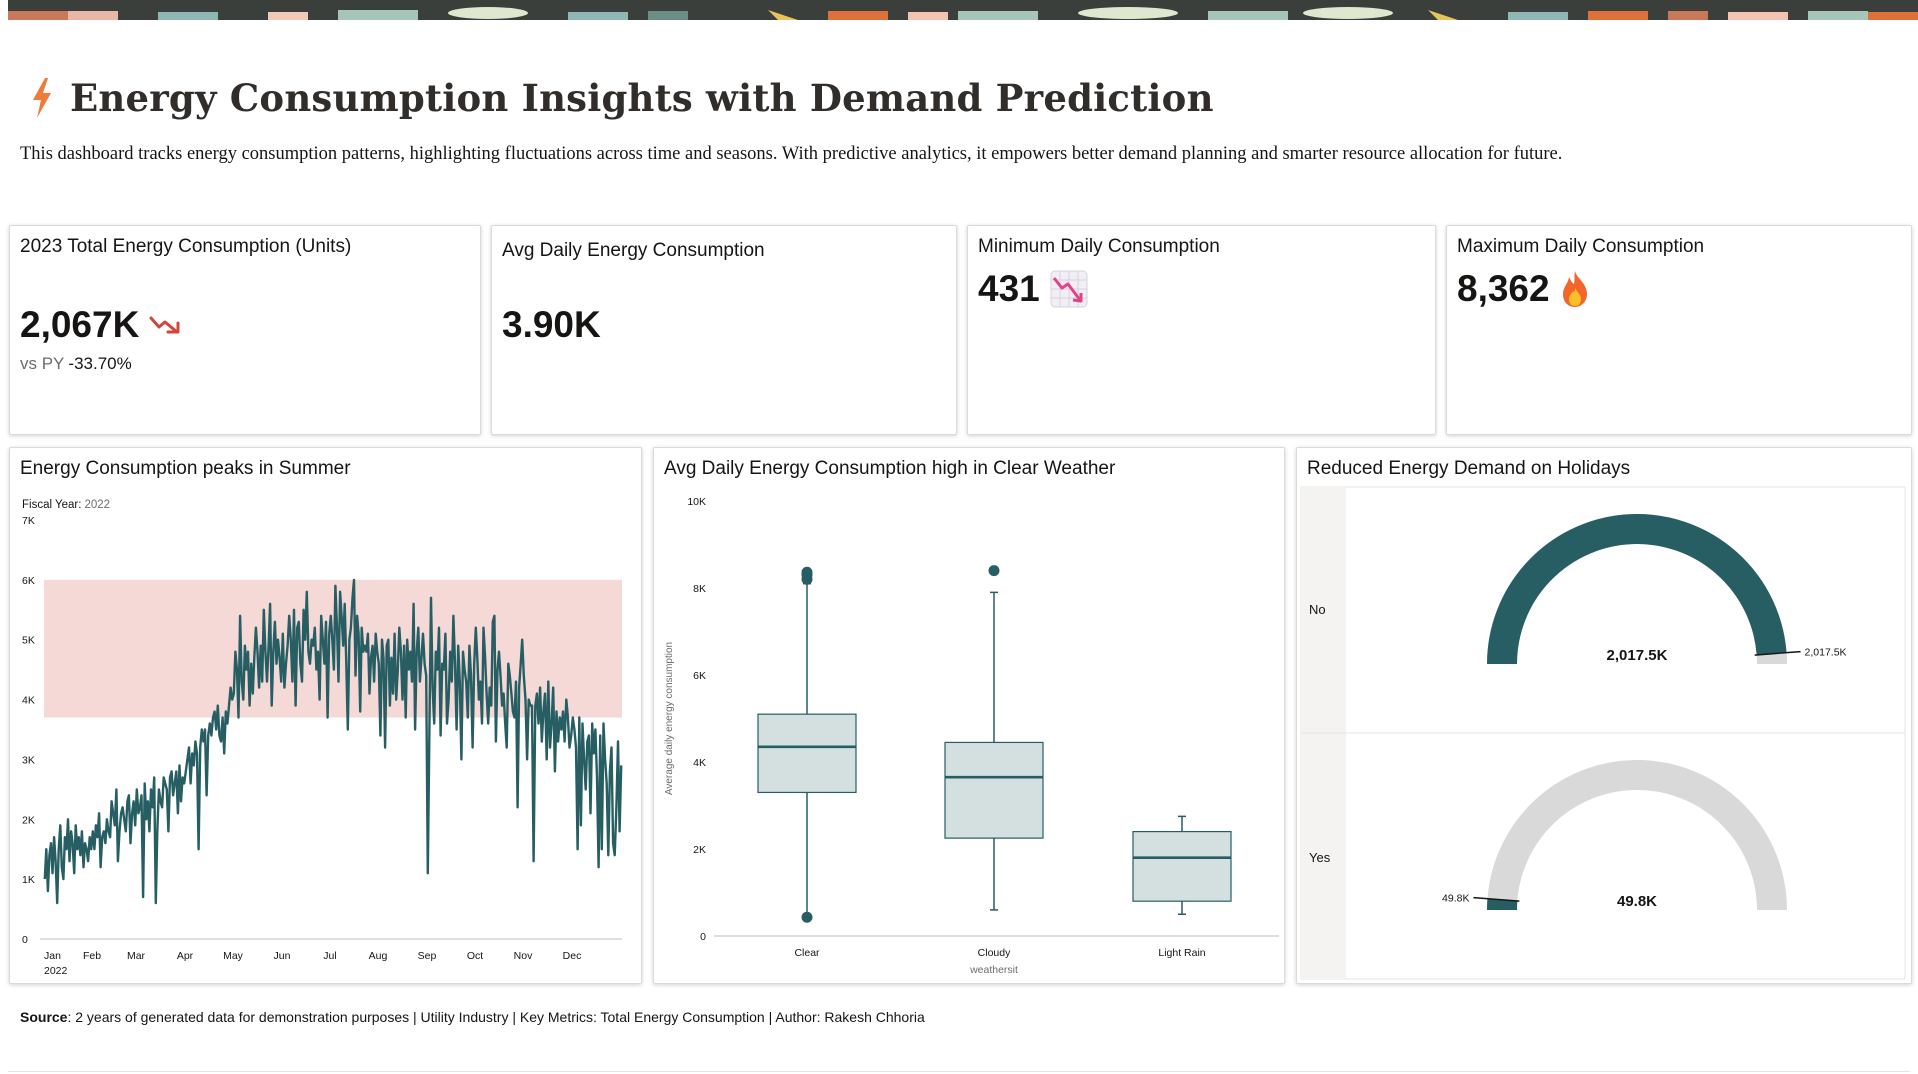  I want to click on kpi-value-text: 2,067K, so click(80, 324).